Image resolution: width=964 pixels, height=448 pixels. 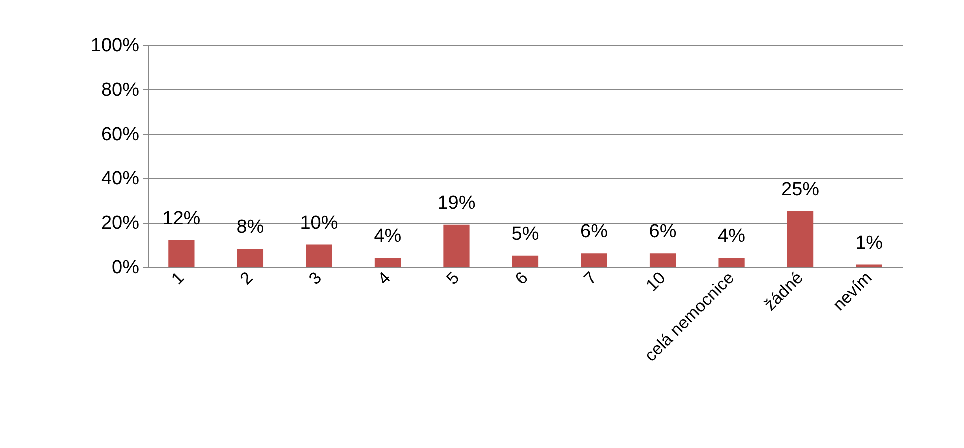 I want to click on data-label: 12%, so click(x=181, y=219).